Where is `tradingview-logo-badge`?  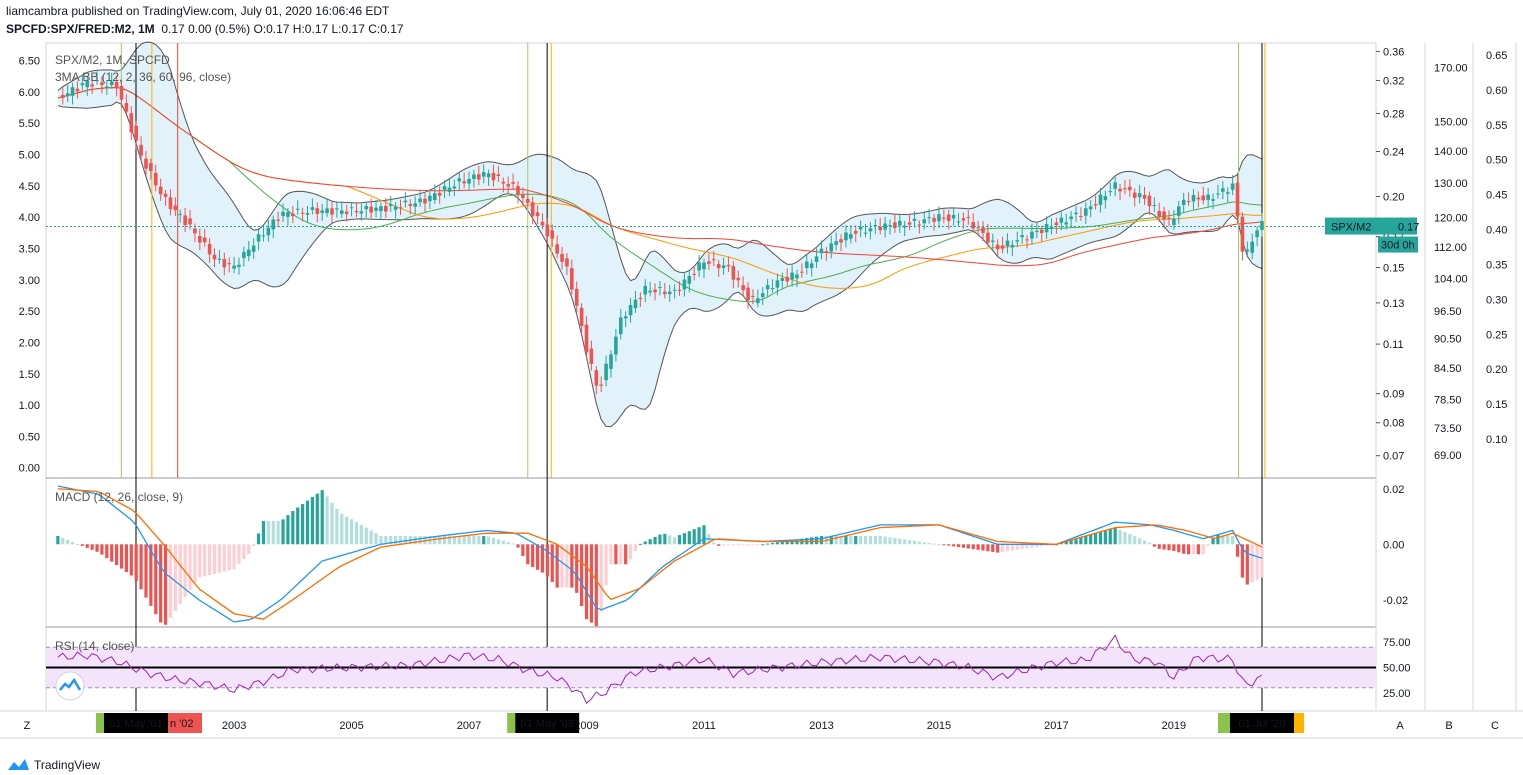 tradingview-logo-badge is located at coordinates (70, 686).